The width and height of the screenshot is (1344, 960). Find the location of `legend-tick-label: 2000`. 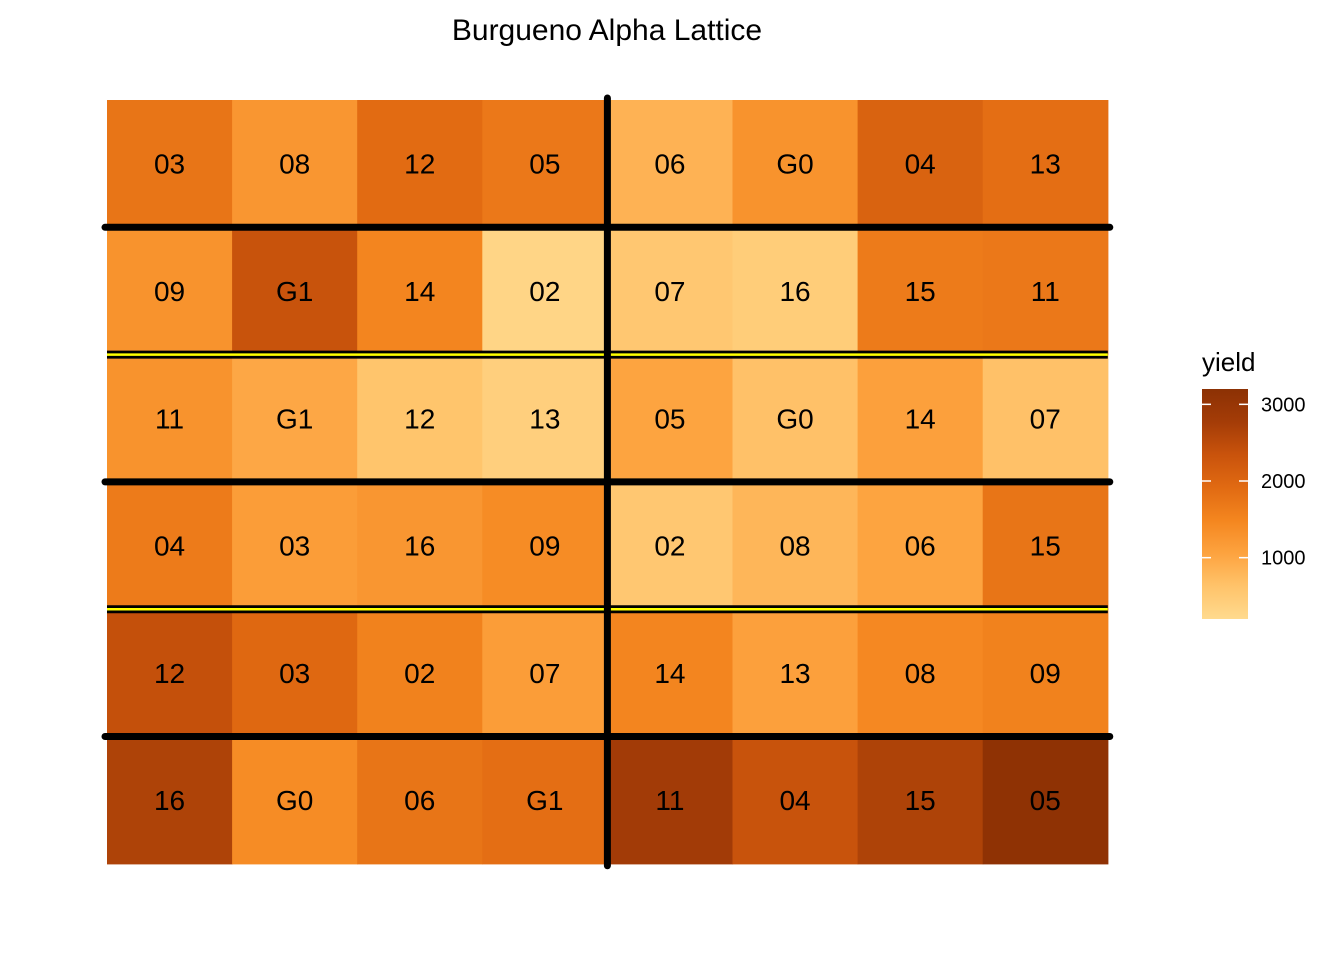

legend-tick-label: 2000 is located at coordinates (1283, 482).